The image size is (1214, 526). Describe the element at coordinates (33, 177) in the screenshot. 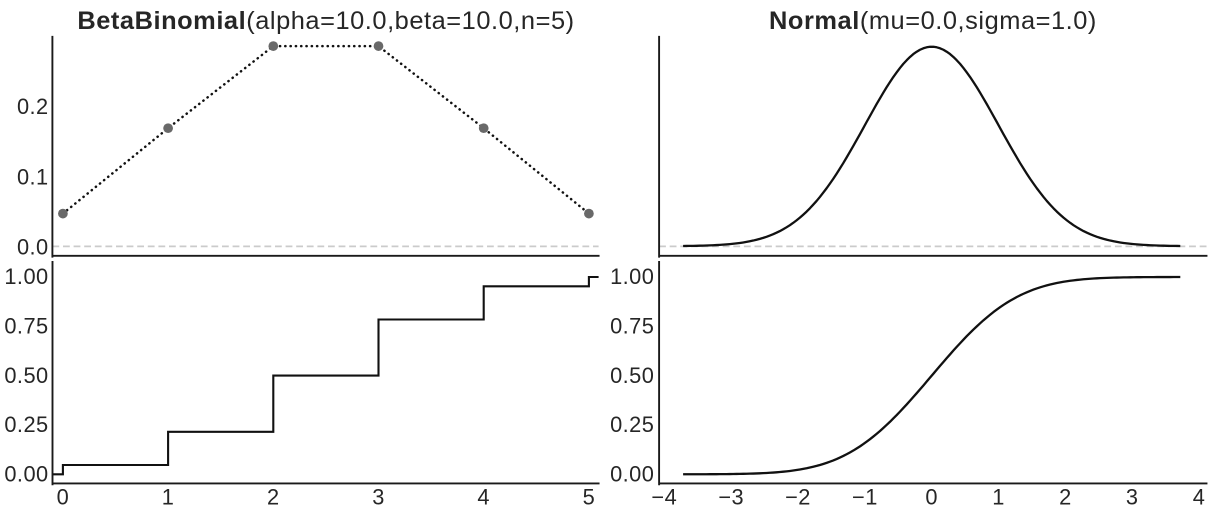

I see `svg-text: 0.1` at that location.